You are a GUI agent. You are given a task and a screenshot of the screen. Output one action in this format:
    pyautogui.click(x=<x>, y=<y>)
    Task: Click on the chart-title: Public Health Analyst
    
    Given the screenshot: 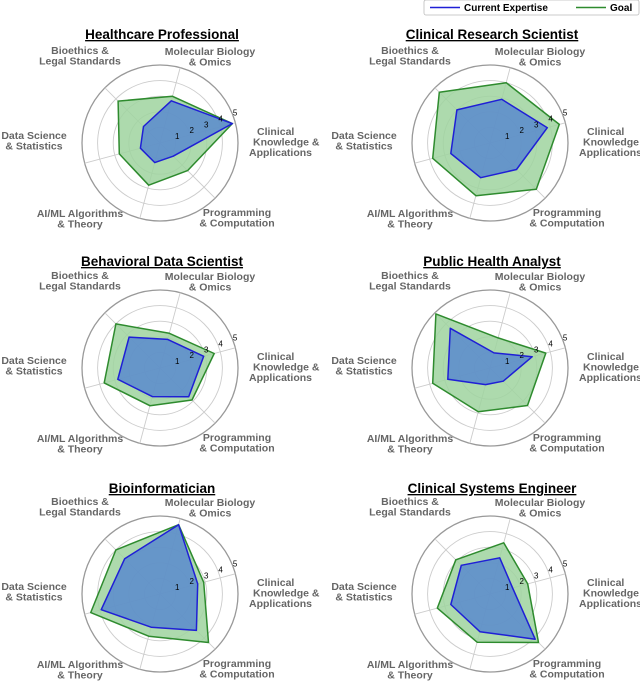 What is the action you would take?
    pyautogui.click(x=492, y=261)
    